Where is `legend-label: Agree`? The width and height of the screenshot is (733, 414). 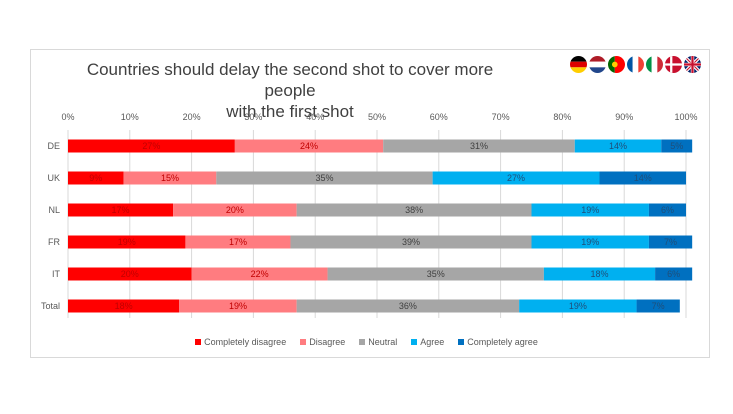
legend-label: Agree is located at coordinates (432, 342).